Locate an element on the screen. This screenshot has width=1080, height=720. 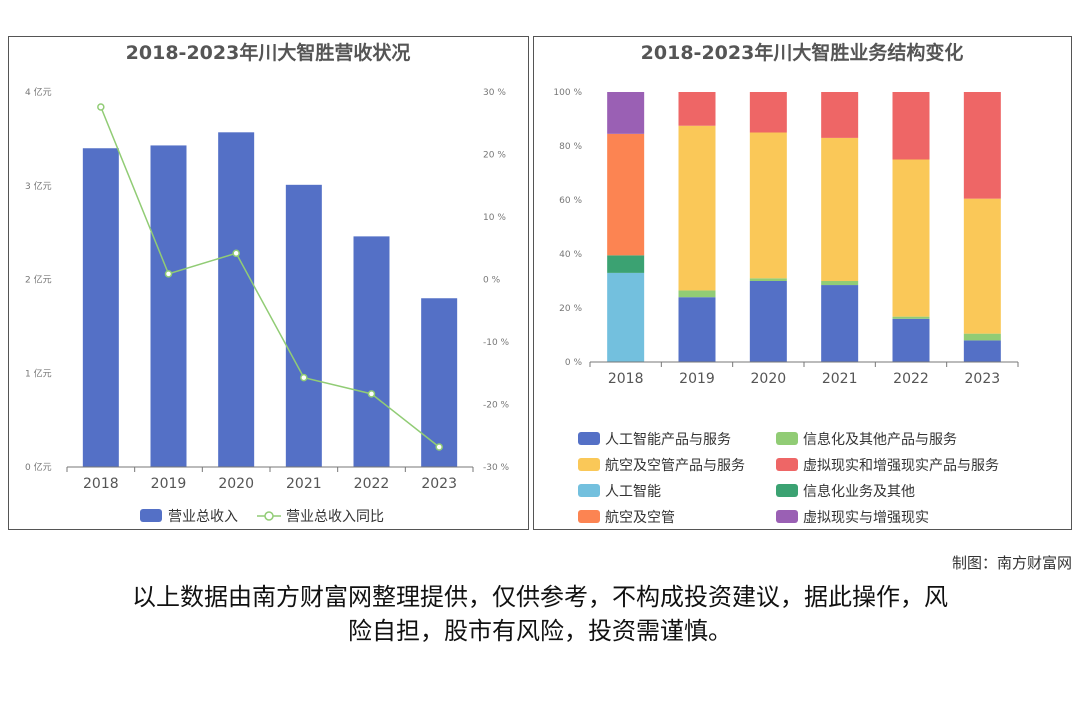
legend-label: 信息化业务及其他 is located at coordinates (859, 491).